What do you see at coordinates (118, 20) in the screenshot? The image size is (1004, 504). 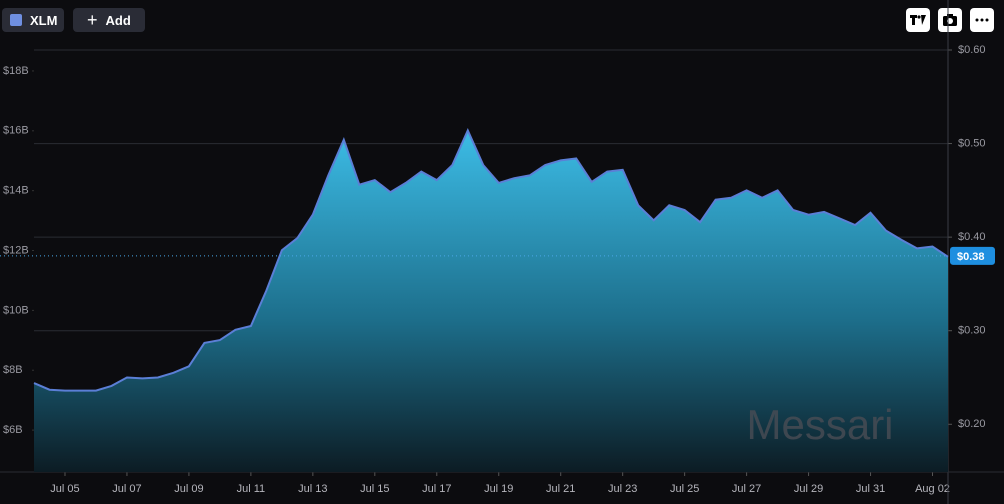 I see `add-label: Add` at bounding box center [118, 20].